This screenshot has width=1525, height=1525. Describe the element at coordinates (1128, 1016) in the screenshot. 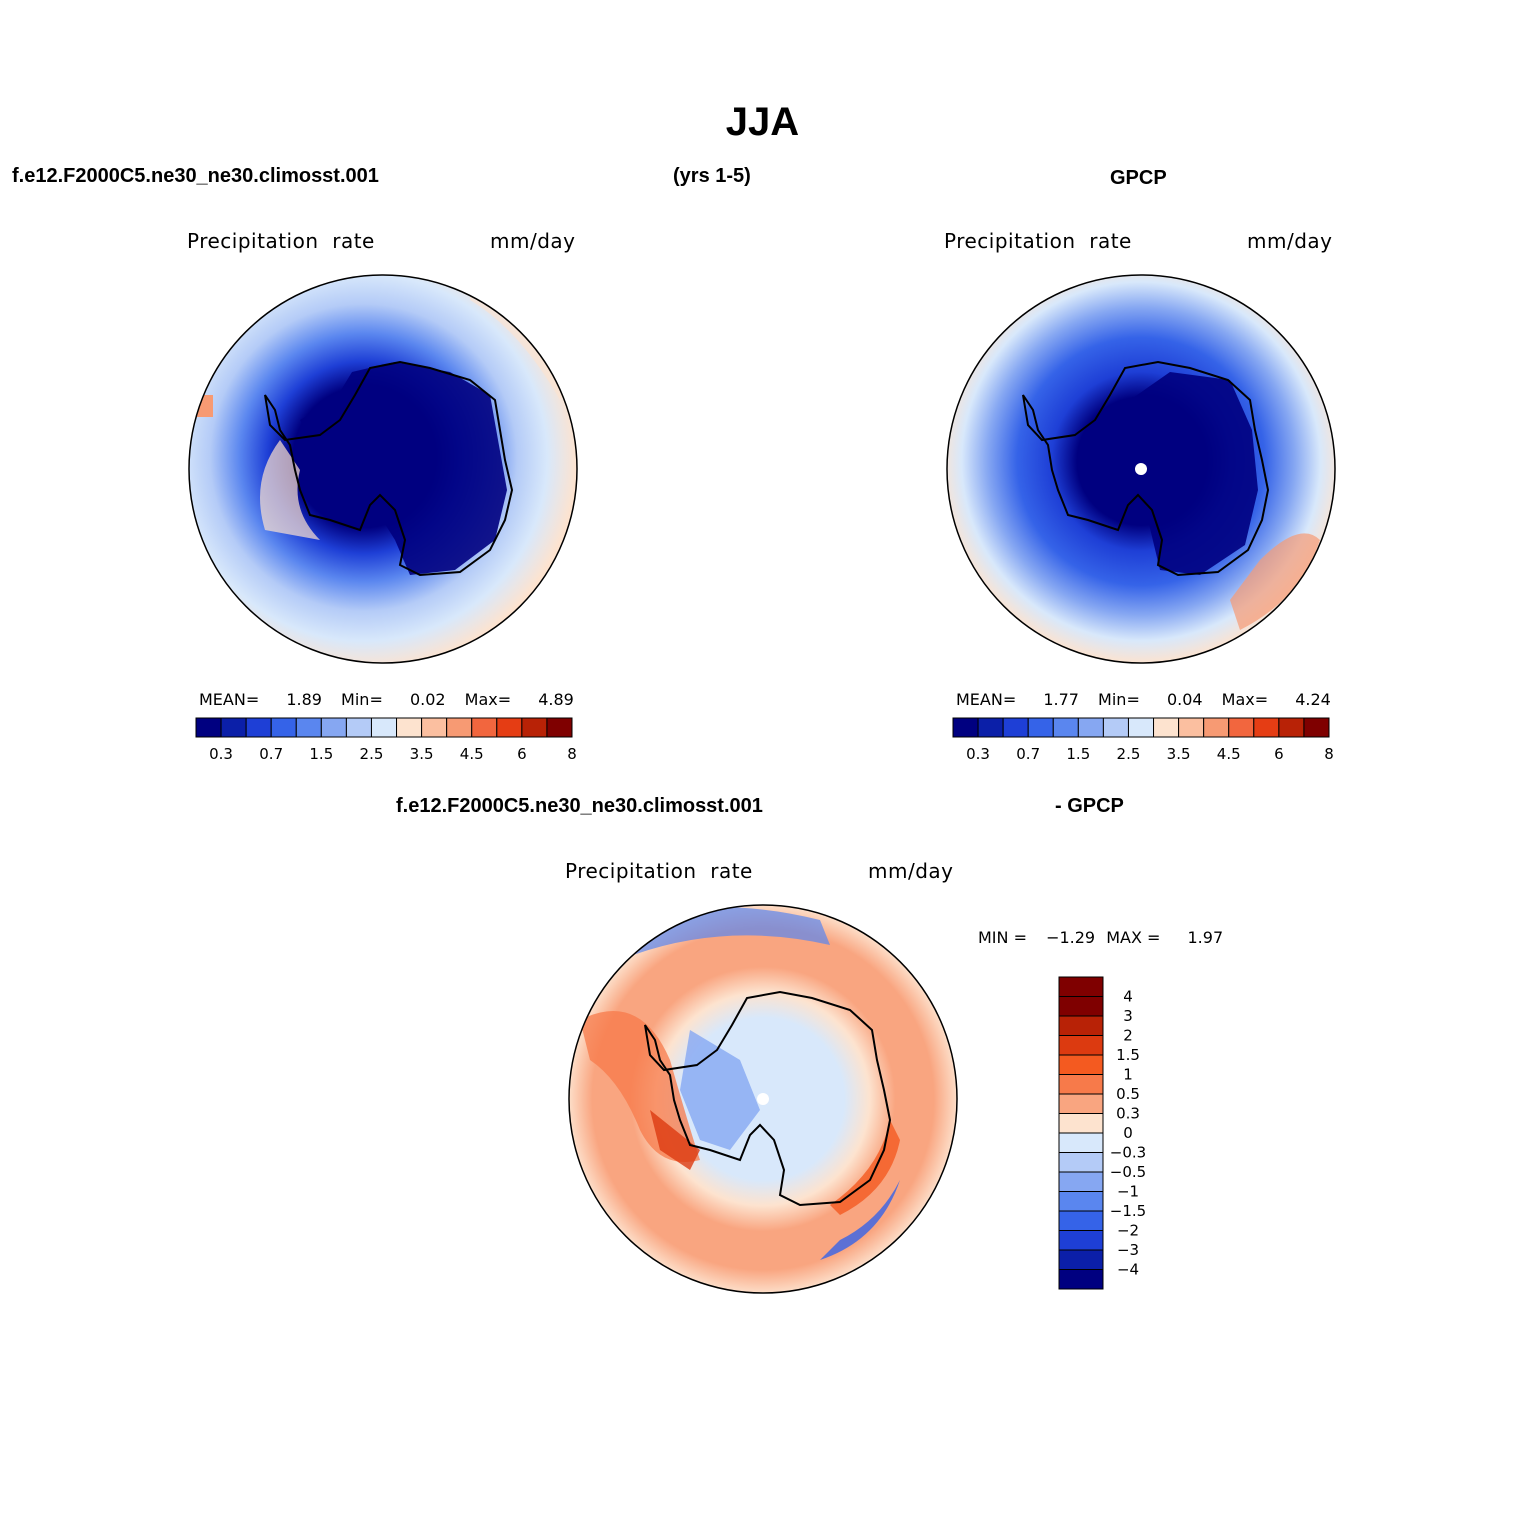

I see `colorbar-tick-label: 3` at that location.